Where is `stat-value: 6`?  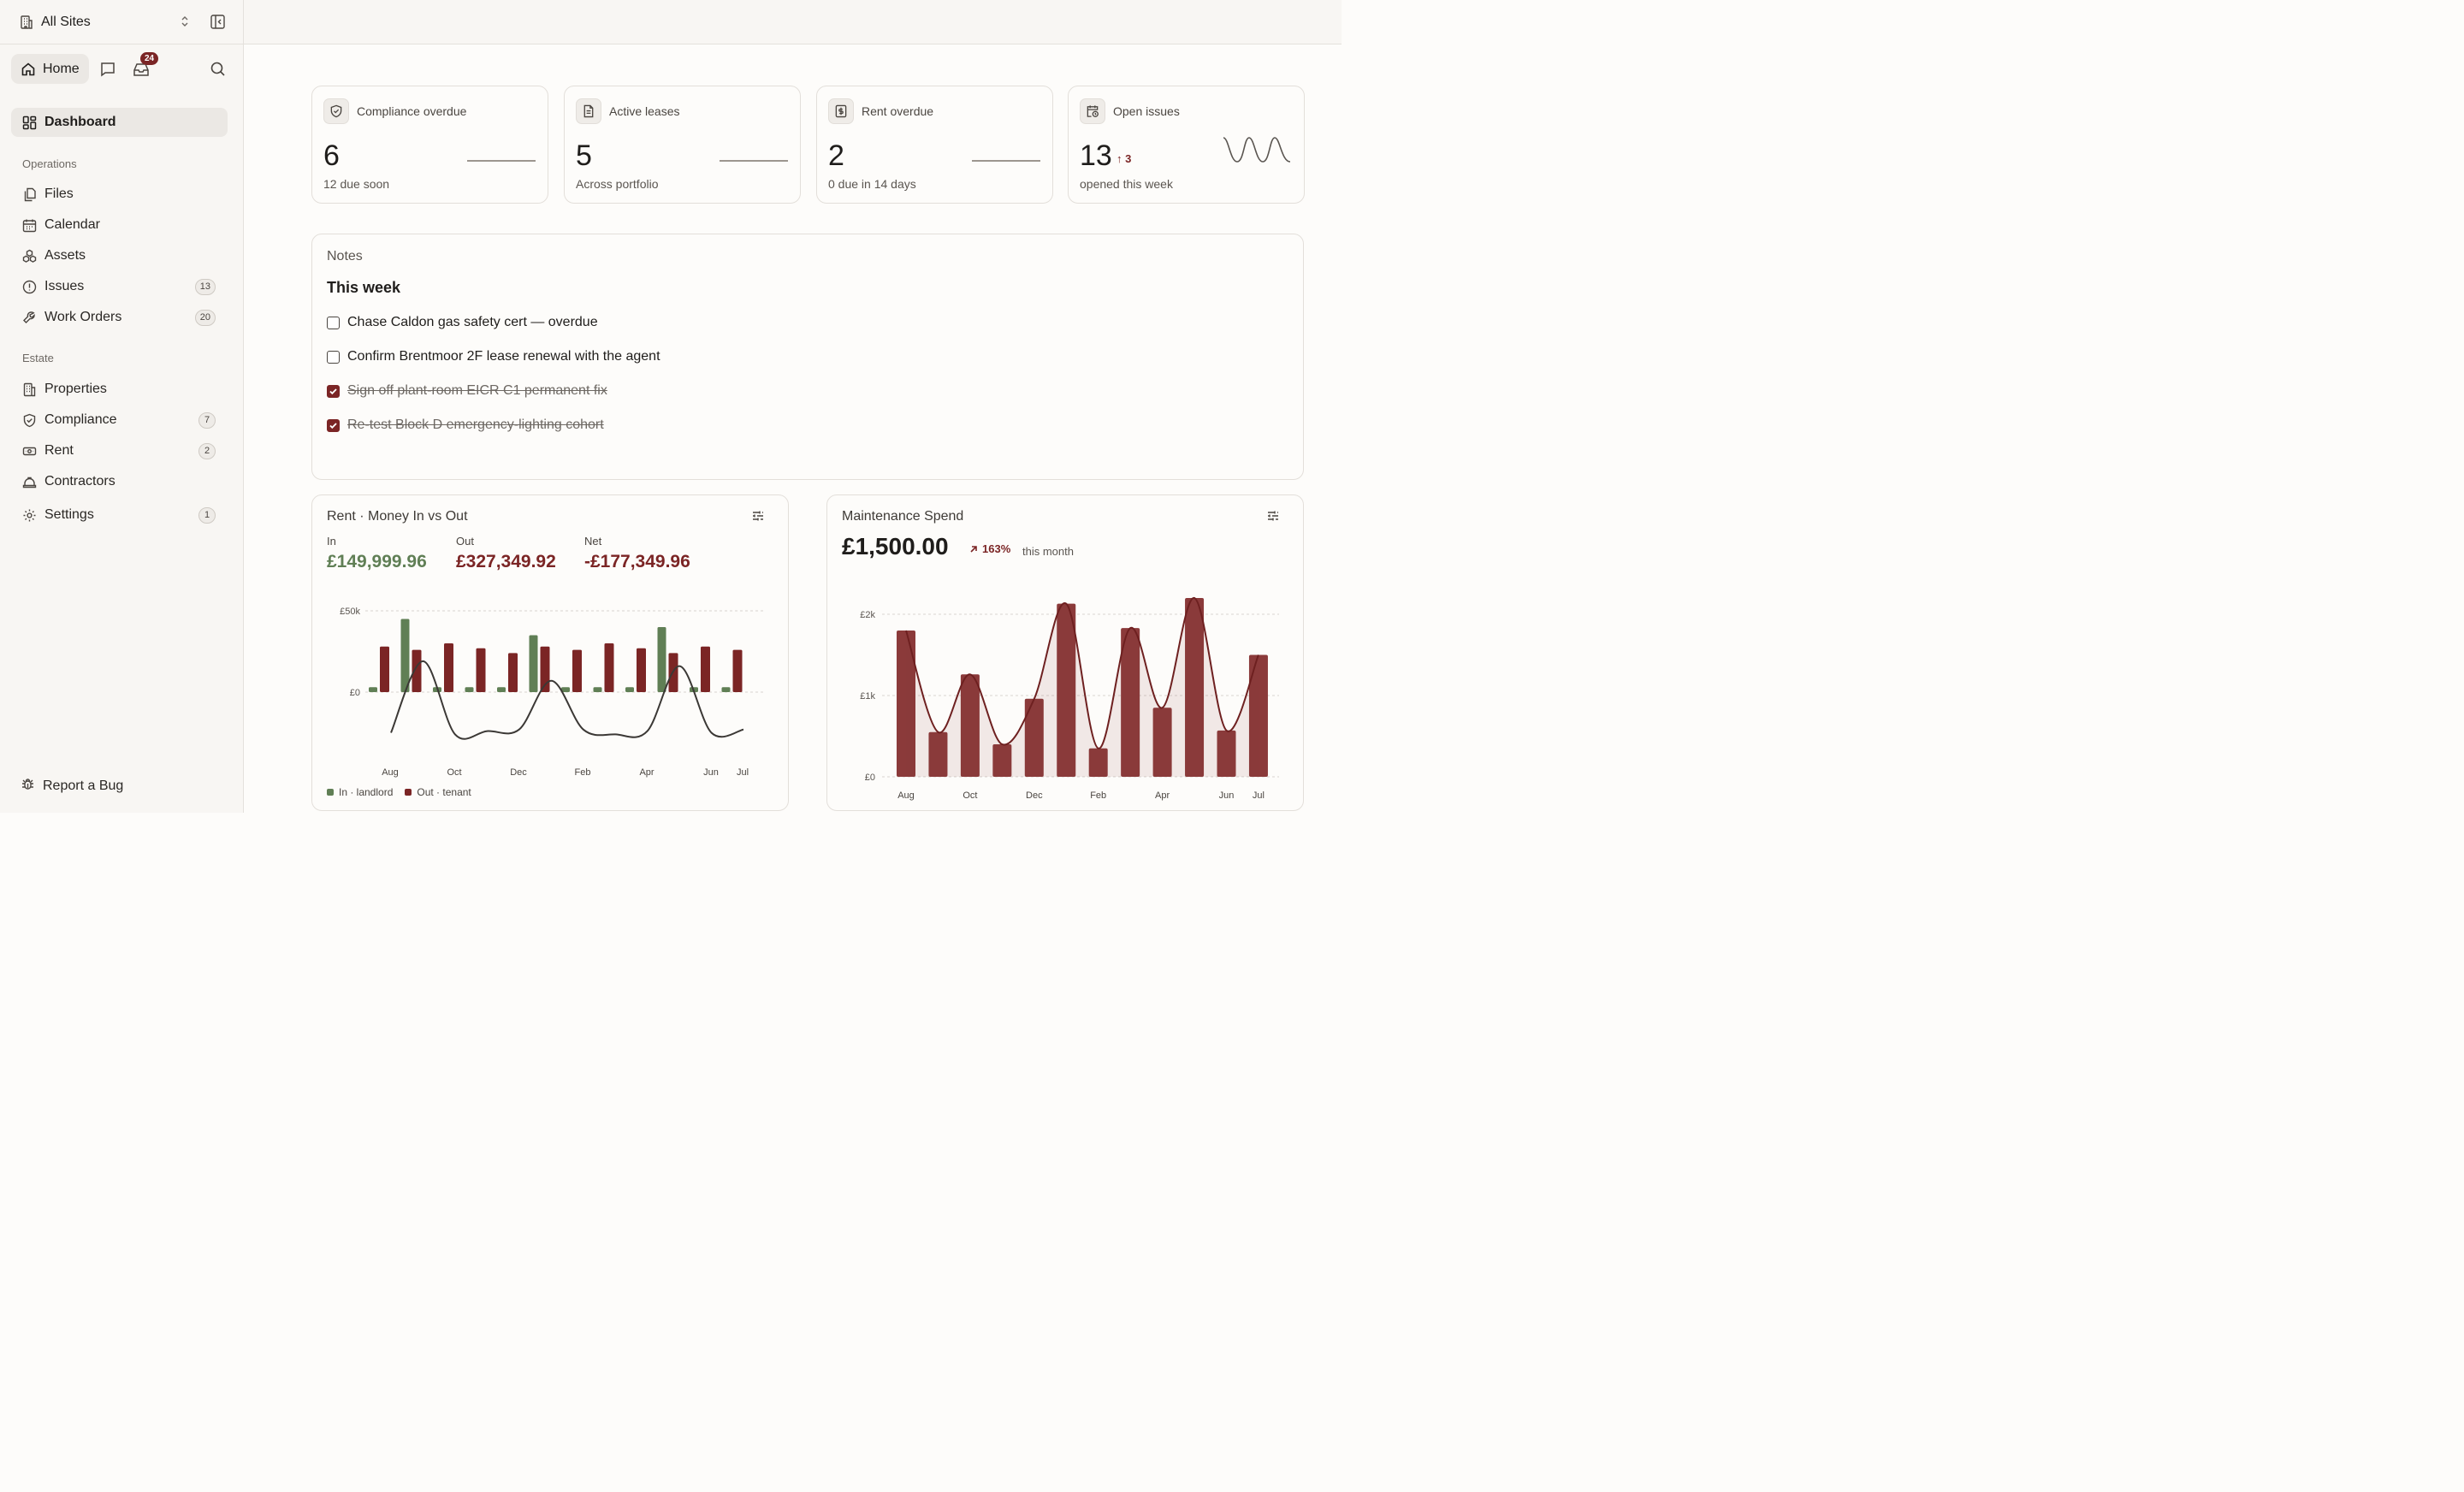 stat-value: 6 is located at coordinates (331, 155).